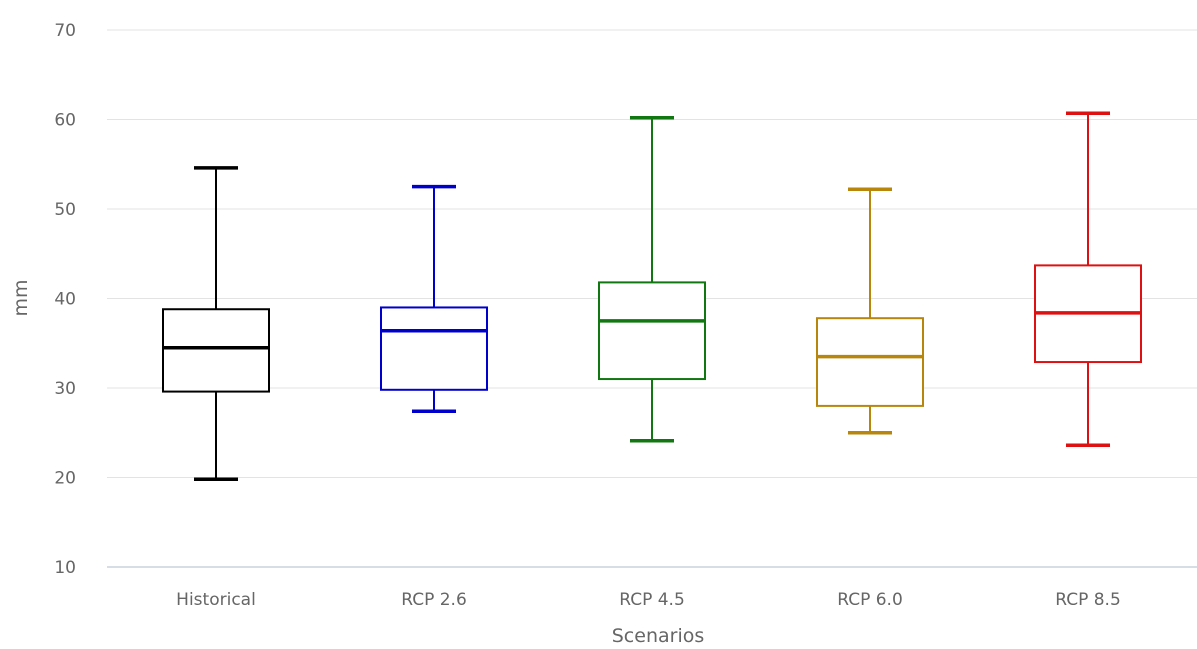  What do you see at coordinates (1088, 600) in the screenshot?
I see `x-tick-label: RCP 8.5` at bounding box center [1088, 600].